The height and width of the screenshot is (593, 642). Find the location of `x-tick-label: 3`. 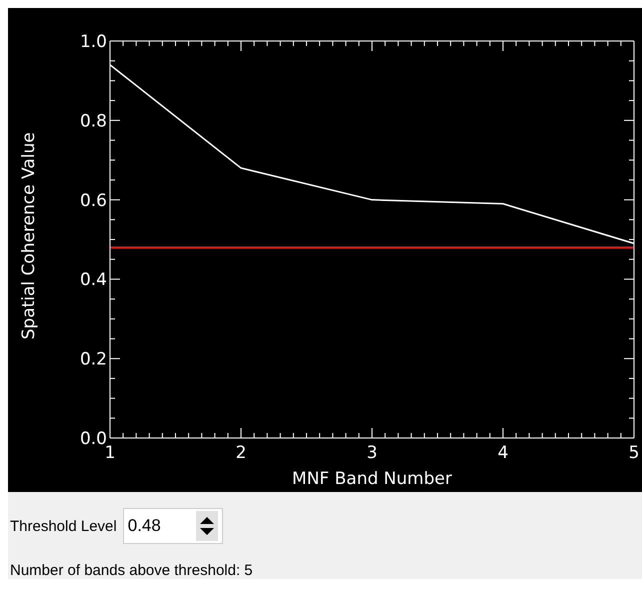

x-tick-label: 3 is located at coordinates (372, 453).